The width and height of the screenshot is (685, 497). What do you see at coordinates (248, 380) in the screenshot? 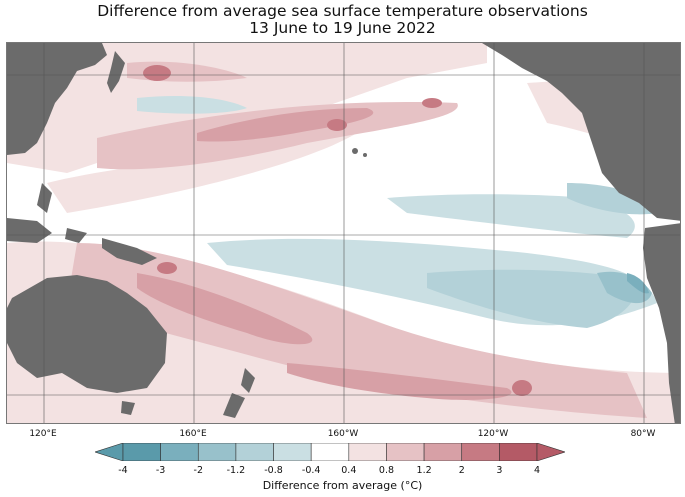
I see `new-zealand-north-landmass` at bounding box center [248, 380].